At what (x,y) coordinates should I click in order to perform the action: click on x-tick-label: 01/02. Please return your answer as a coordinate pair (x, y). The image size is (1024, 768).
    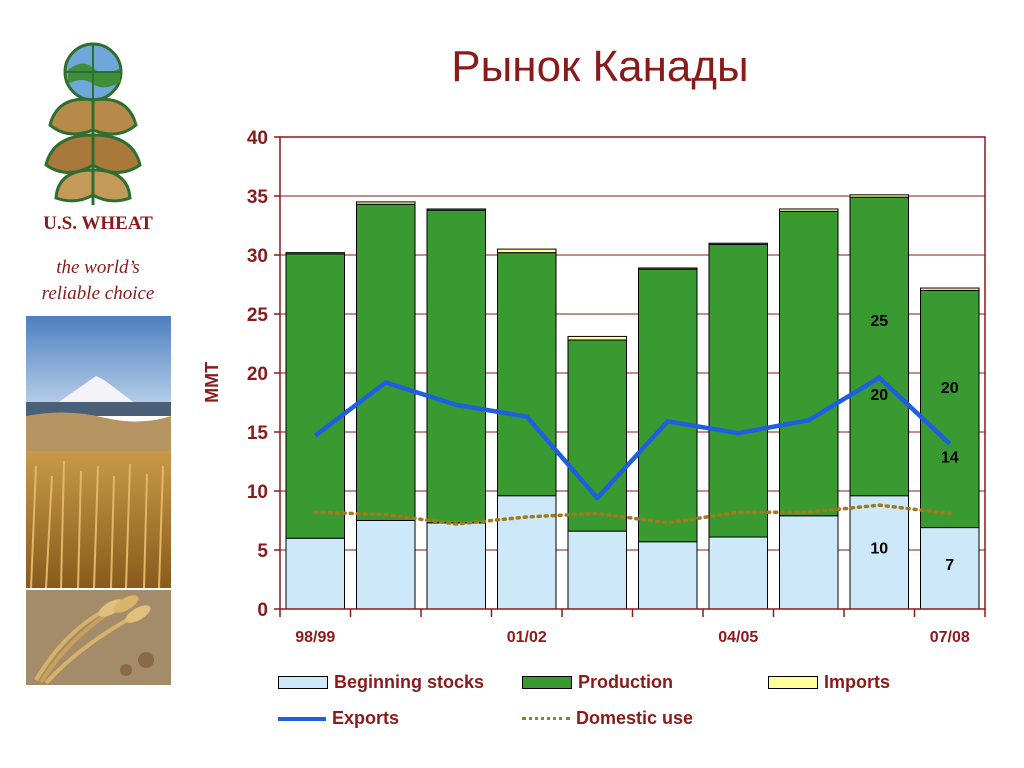
    Looking at the image, I should click on (527, 637).